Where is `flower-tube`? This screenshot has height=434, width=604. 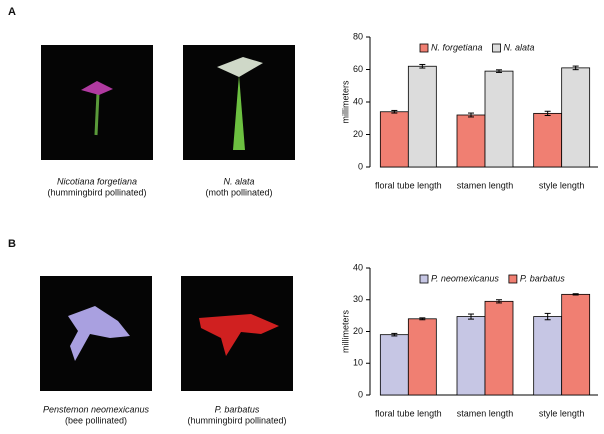 flower-tube is located at coordinates (239, 112).